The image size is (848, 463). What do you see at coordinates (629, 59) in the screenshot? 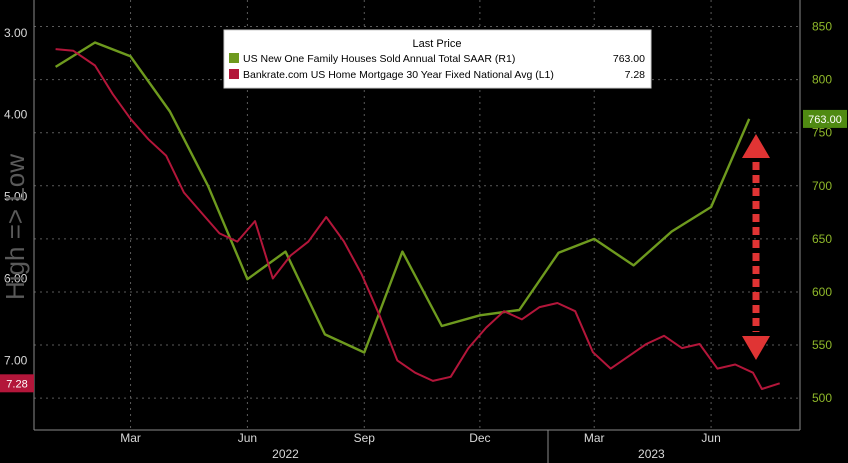
I see `legend-value-houses: 763.00` at bounding box center [629, 59].